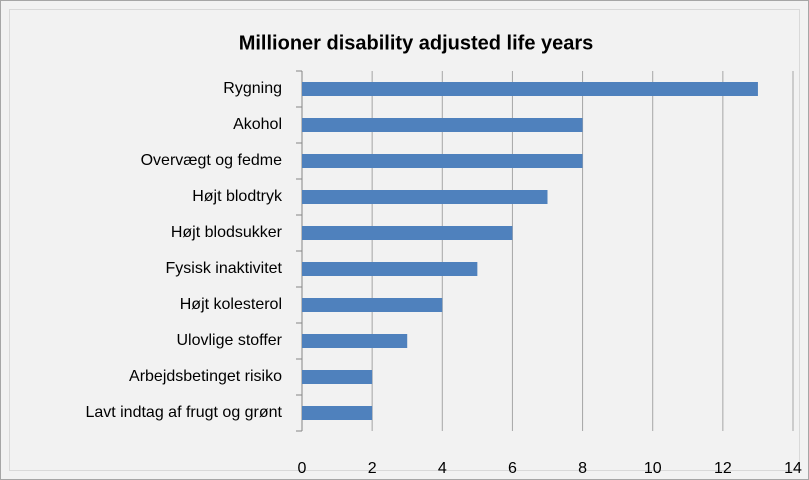 The width and height of the screenshot is (809, 480). What do you see at coordinates (231, 304) in the screenshot?
I see `y-tick-label: Højt kolesterol` at bounding box center [231, 304].